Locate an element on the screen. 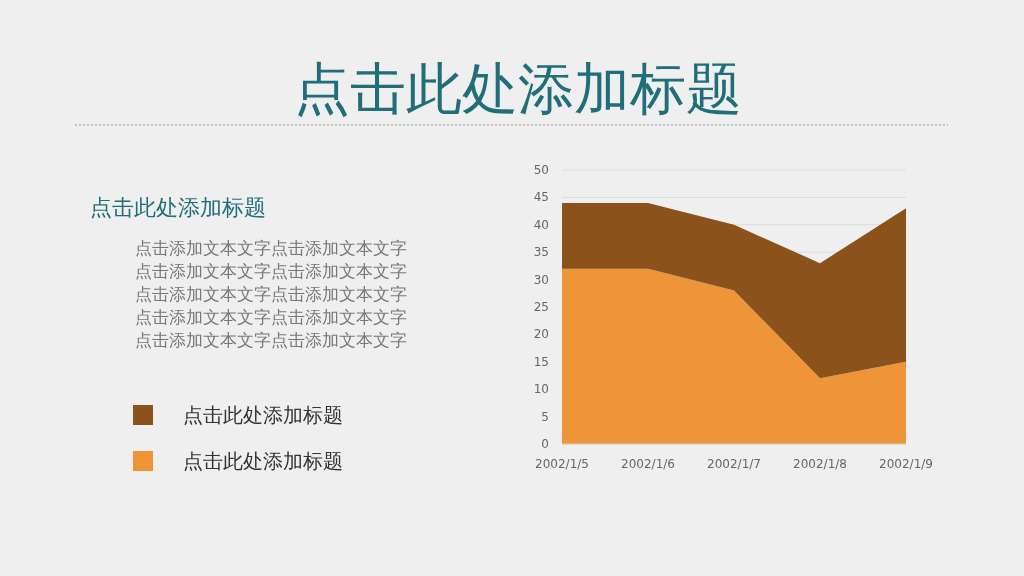  x-tick-label: 2002/1/7 is located at coordinates (734, 464).